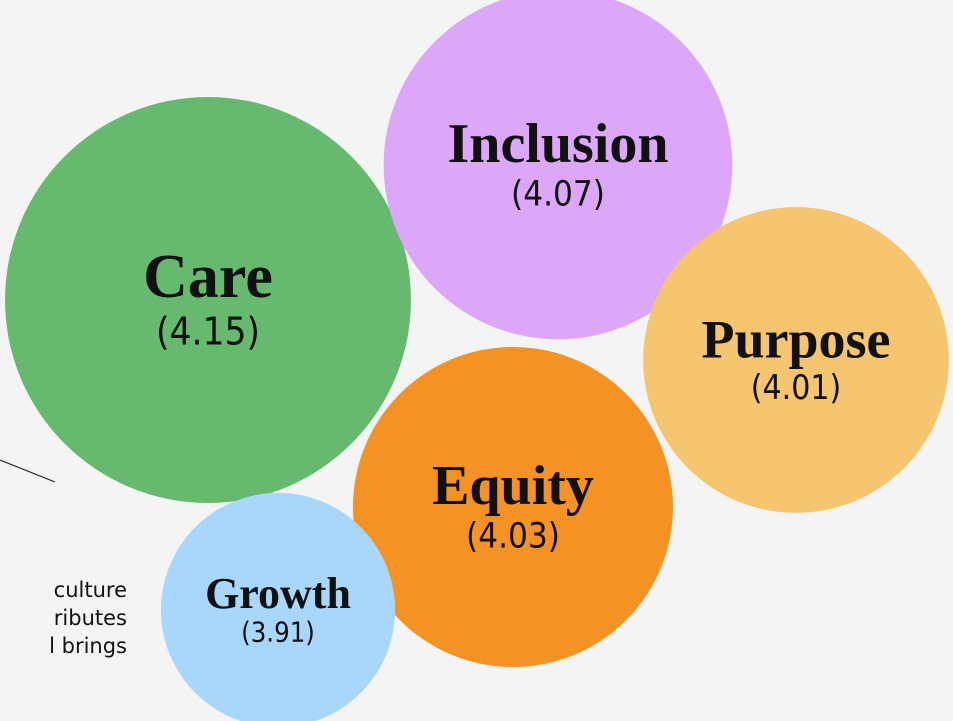 The height and width of the screenshot is (721, 953). Describe the element at coordinates (278, 633) in the screenshot. I see `bubble-value: (3.91)` at that location.